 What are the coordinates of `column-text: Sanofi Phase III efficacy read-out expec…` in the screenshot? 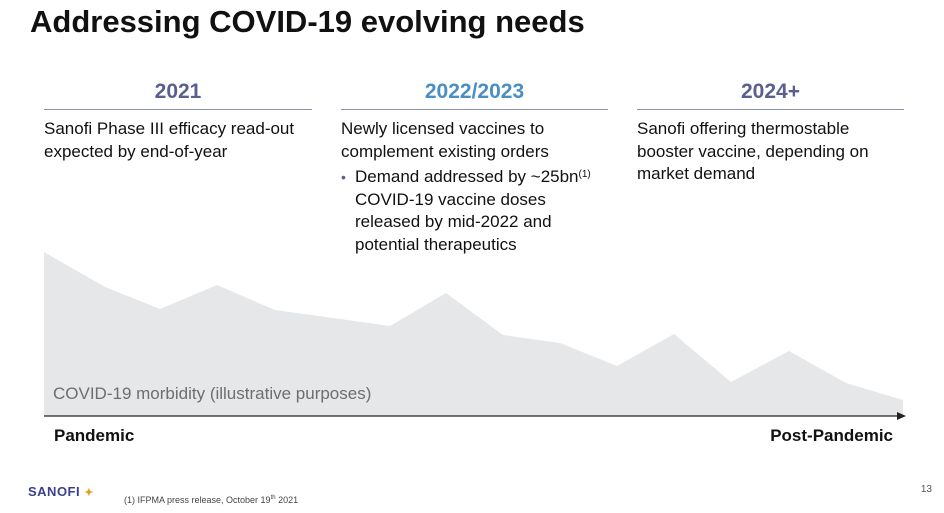 It's located at (169, 140).